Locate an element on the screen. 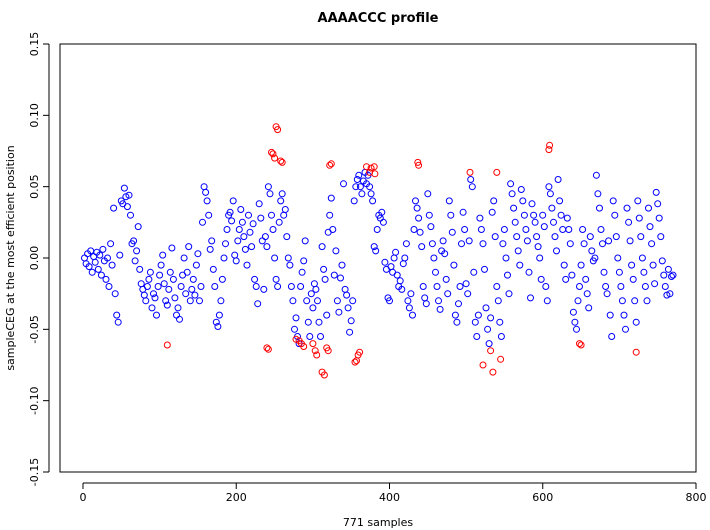  x-tick-label: 600 is located at coordinates (542, 497).